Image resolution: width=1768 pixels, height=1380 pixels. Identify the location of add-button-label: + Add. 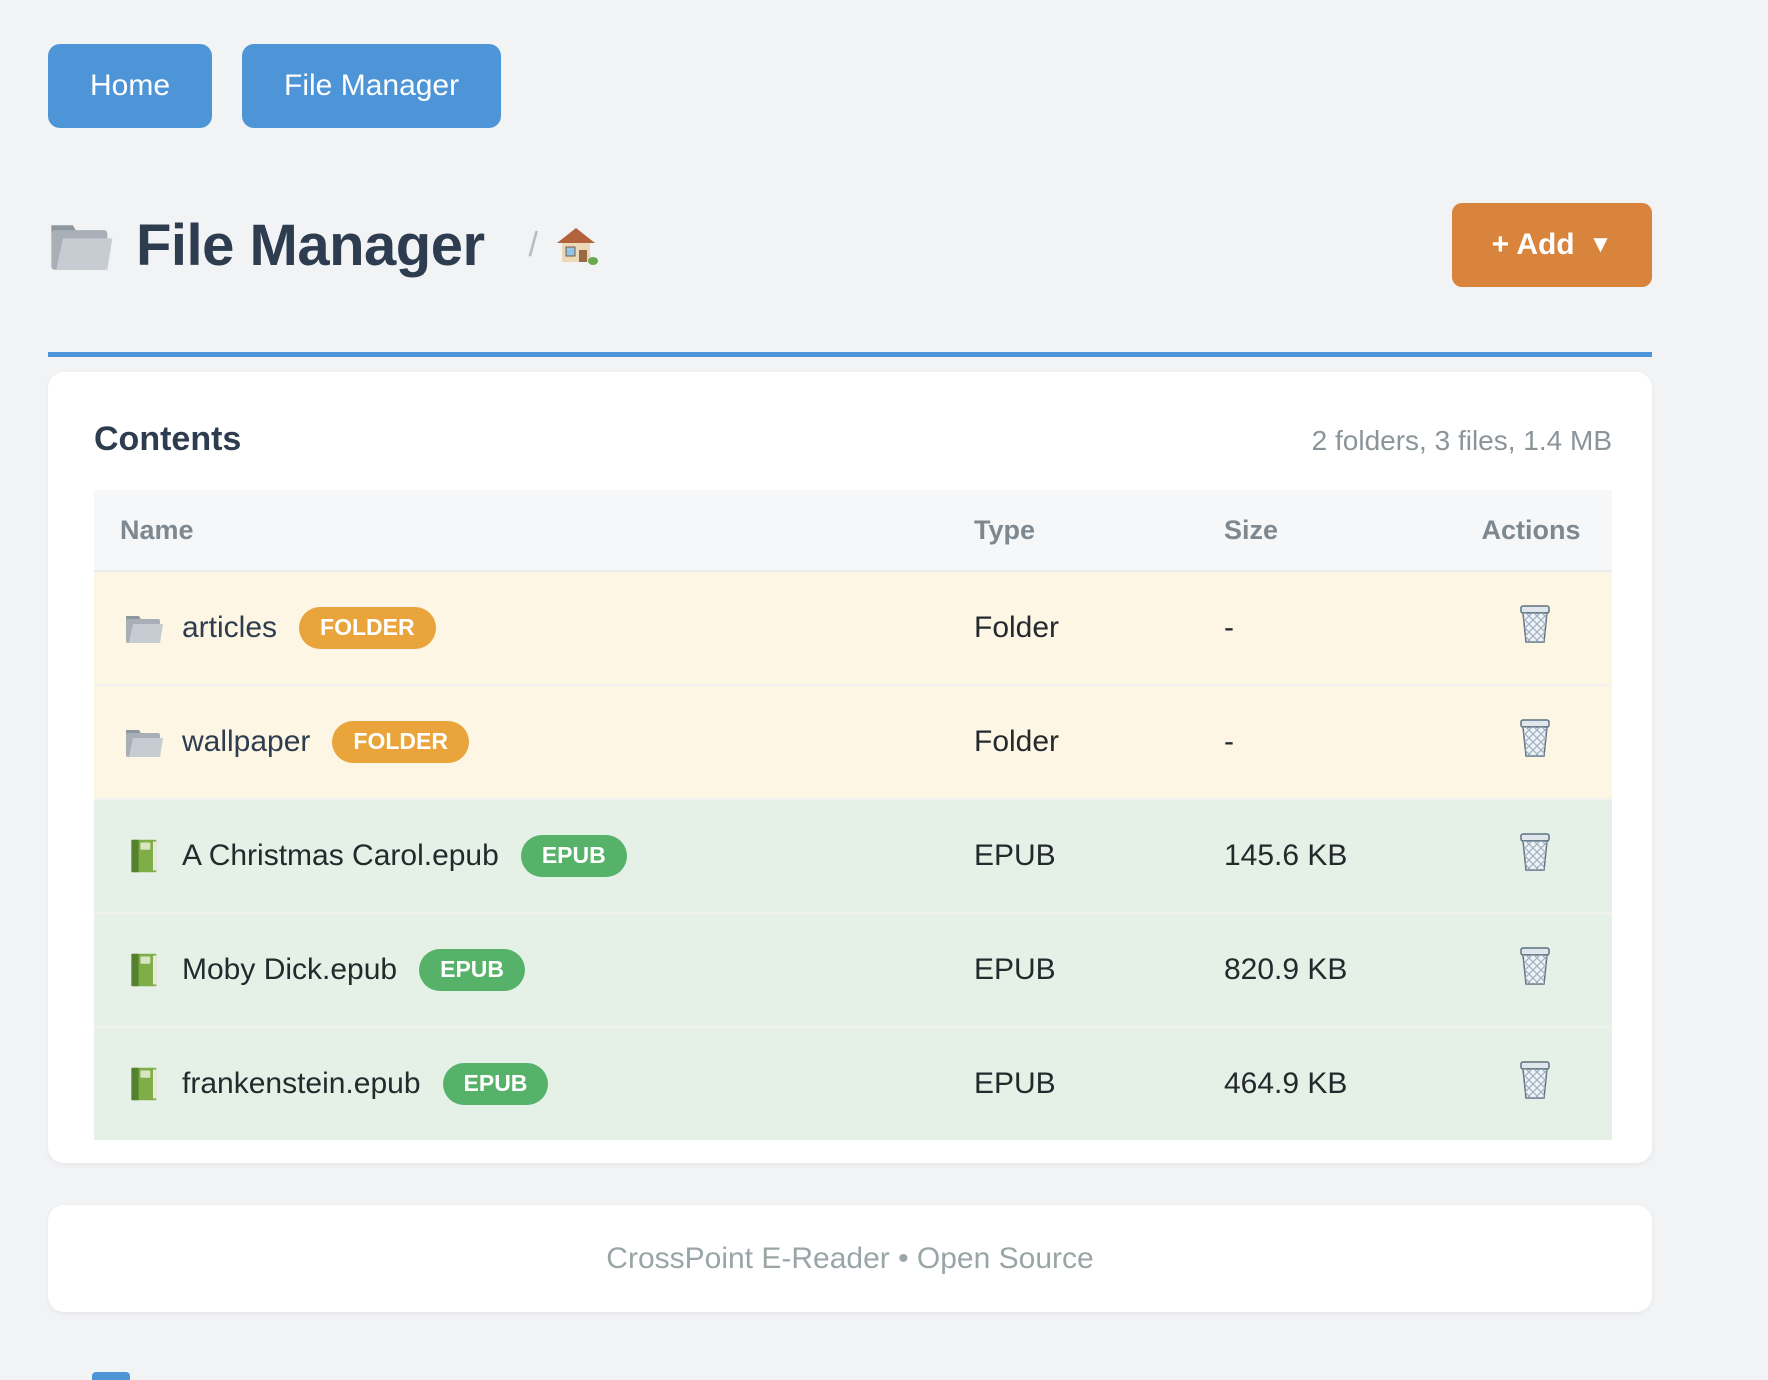
(1533, 244).